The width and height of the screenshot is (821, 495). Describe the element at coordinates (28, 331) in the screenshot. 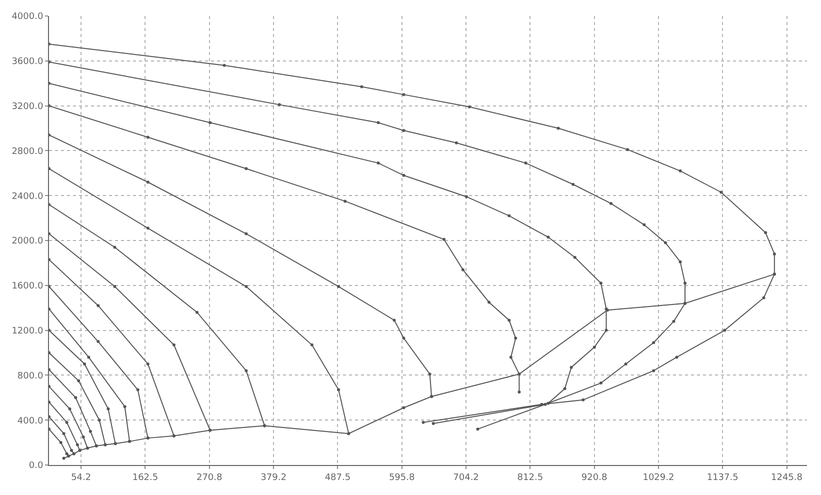

I see `y-tick-label: 1200.0` at that location.